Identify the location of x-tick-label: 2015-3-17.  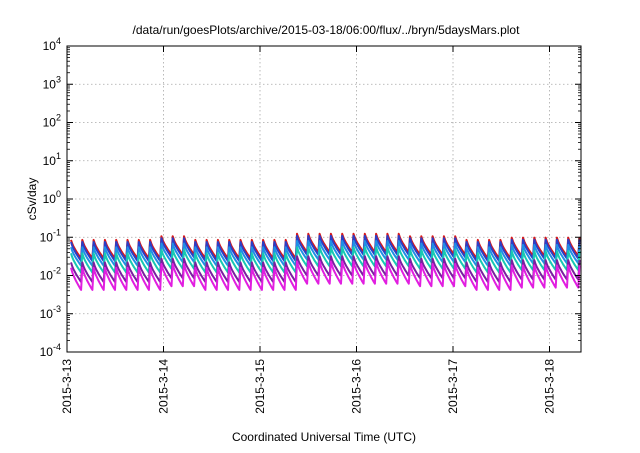
(453, 386).